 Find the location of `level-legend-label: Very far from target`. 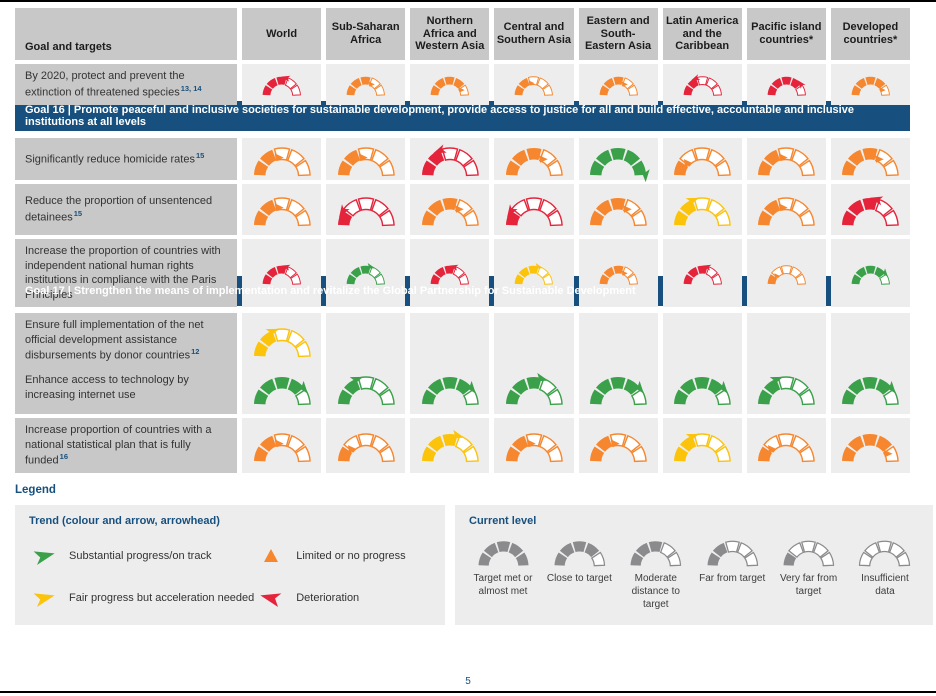

level-legend-label: Very far from target is located at coordinates (808, 585).